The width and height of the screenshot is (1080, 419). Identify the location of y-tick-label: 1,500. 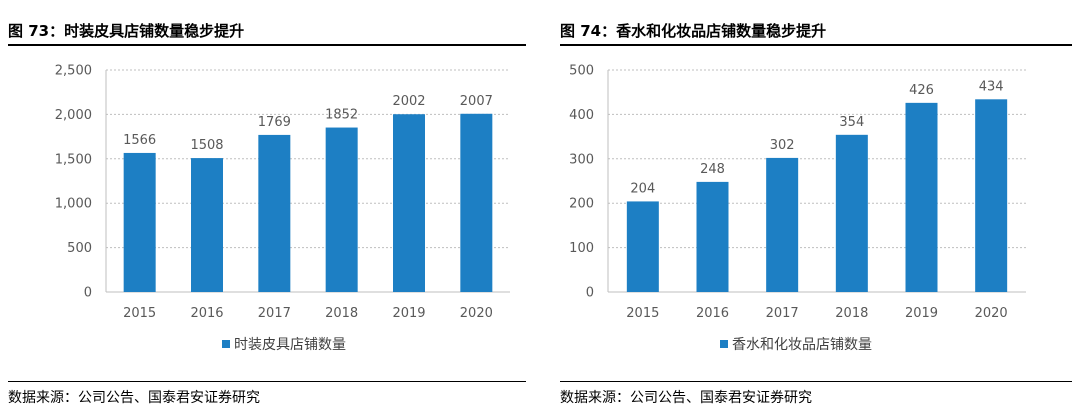
(73, 159).